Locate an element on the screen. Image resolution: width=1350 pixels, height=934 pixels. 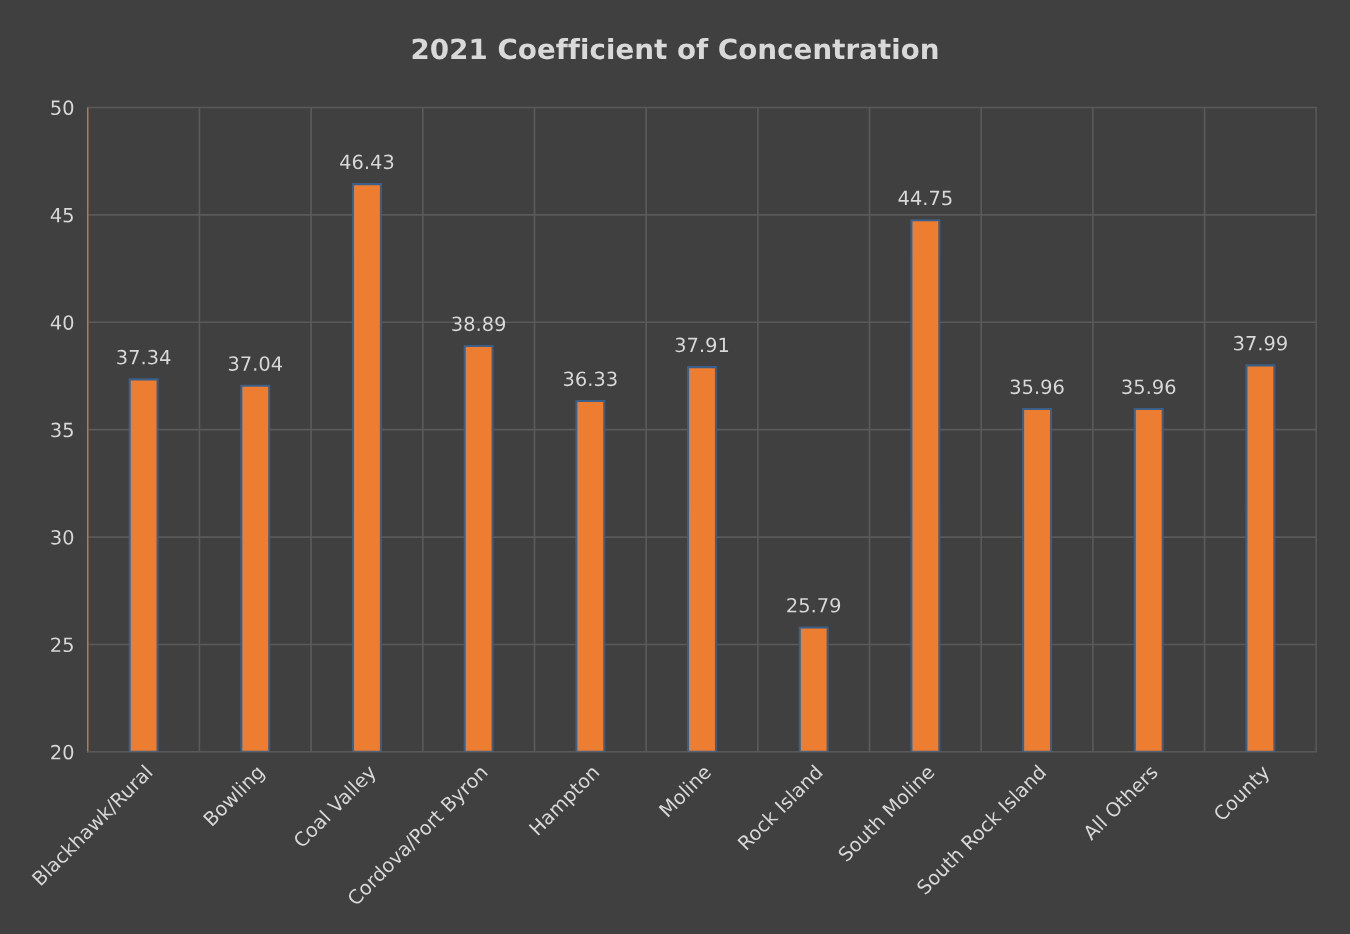
data-label: 44.75 is located at coordinates (925, 198).